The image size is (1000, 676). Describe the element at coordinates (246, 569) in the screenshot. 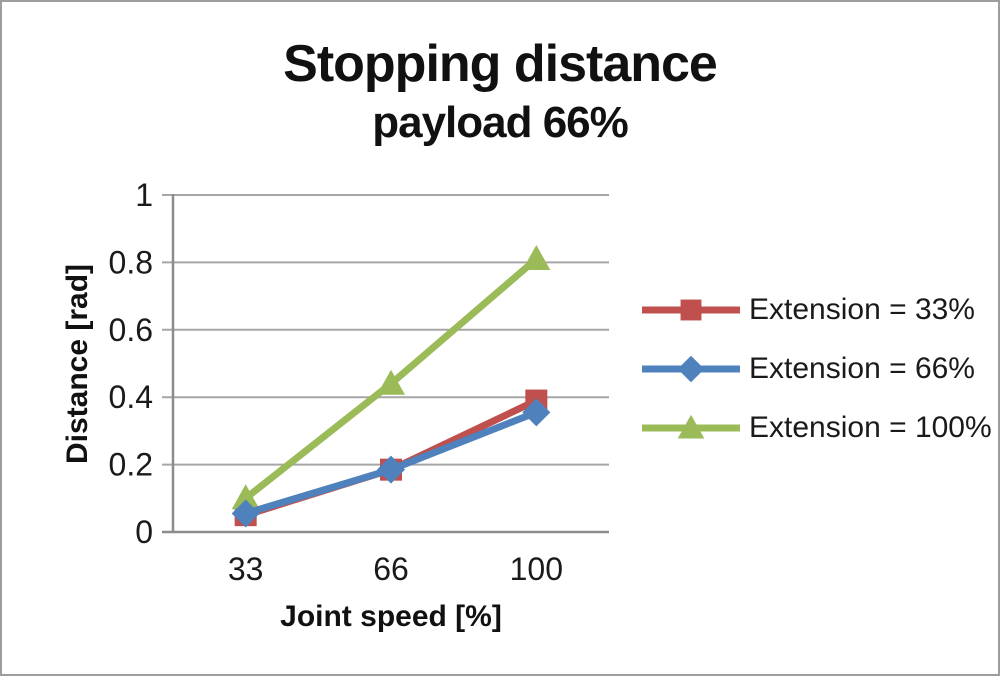

I see `x-tick-label: 33` at that location.